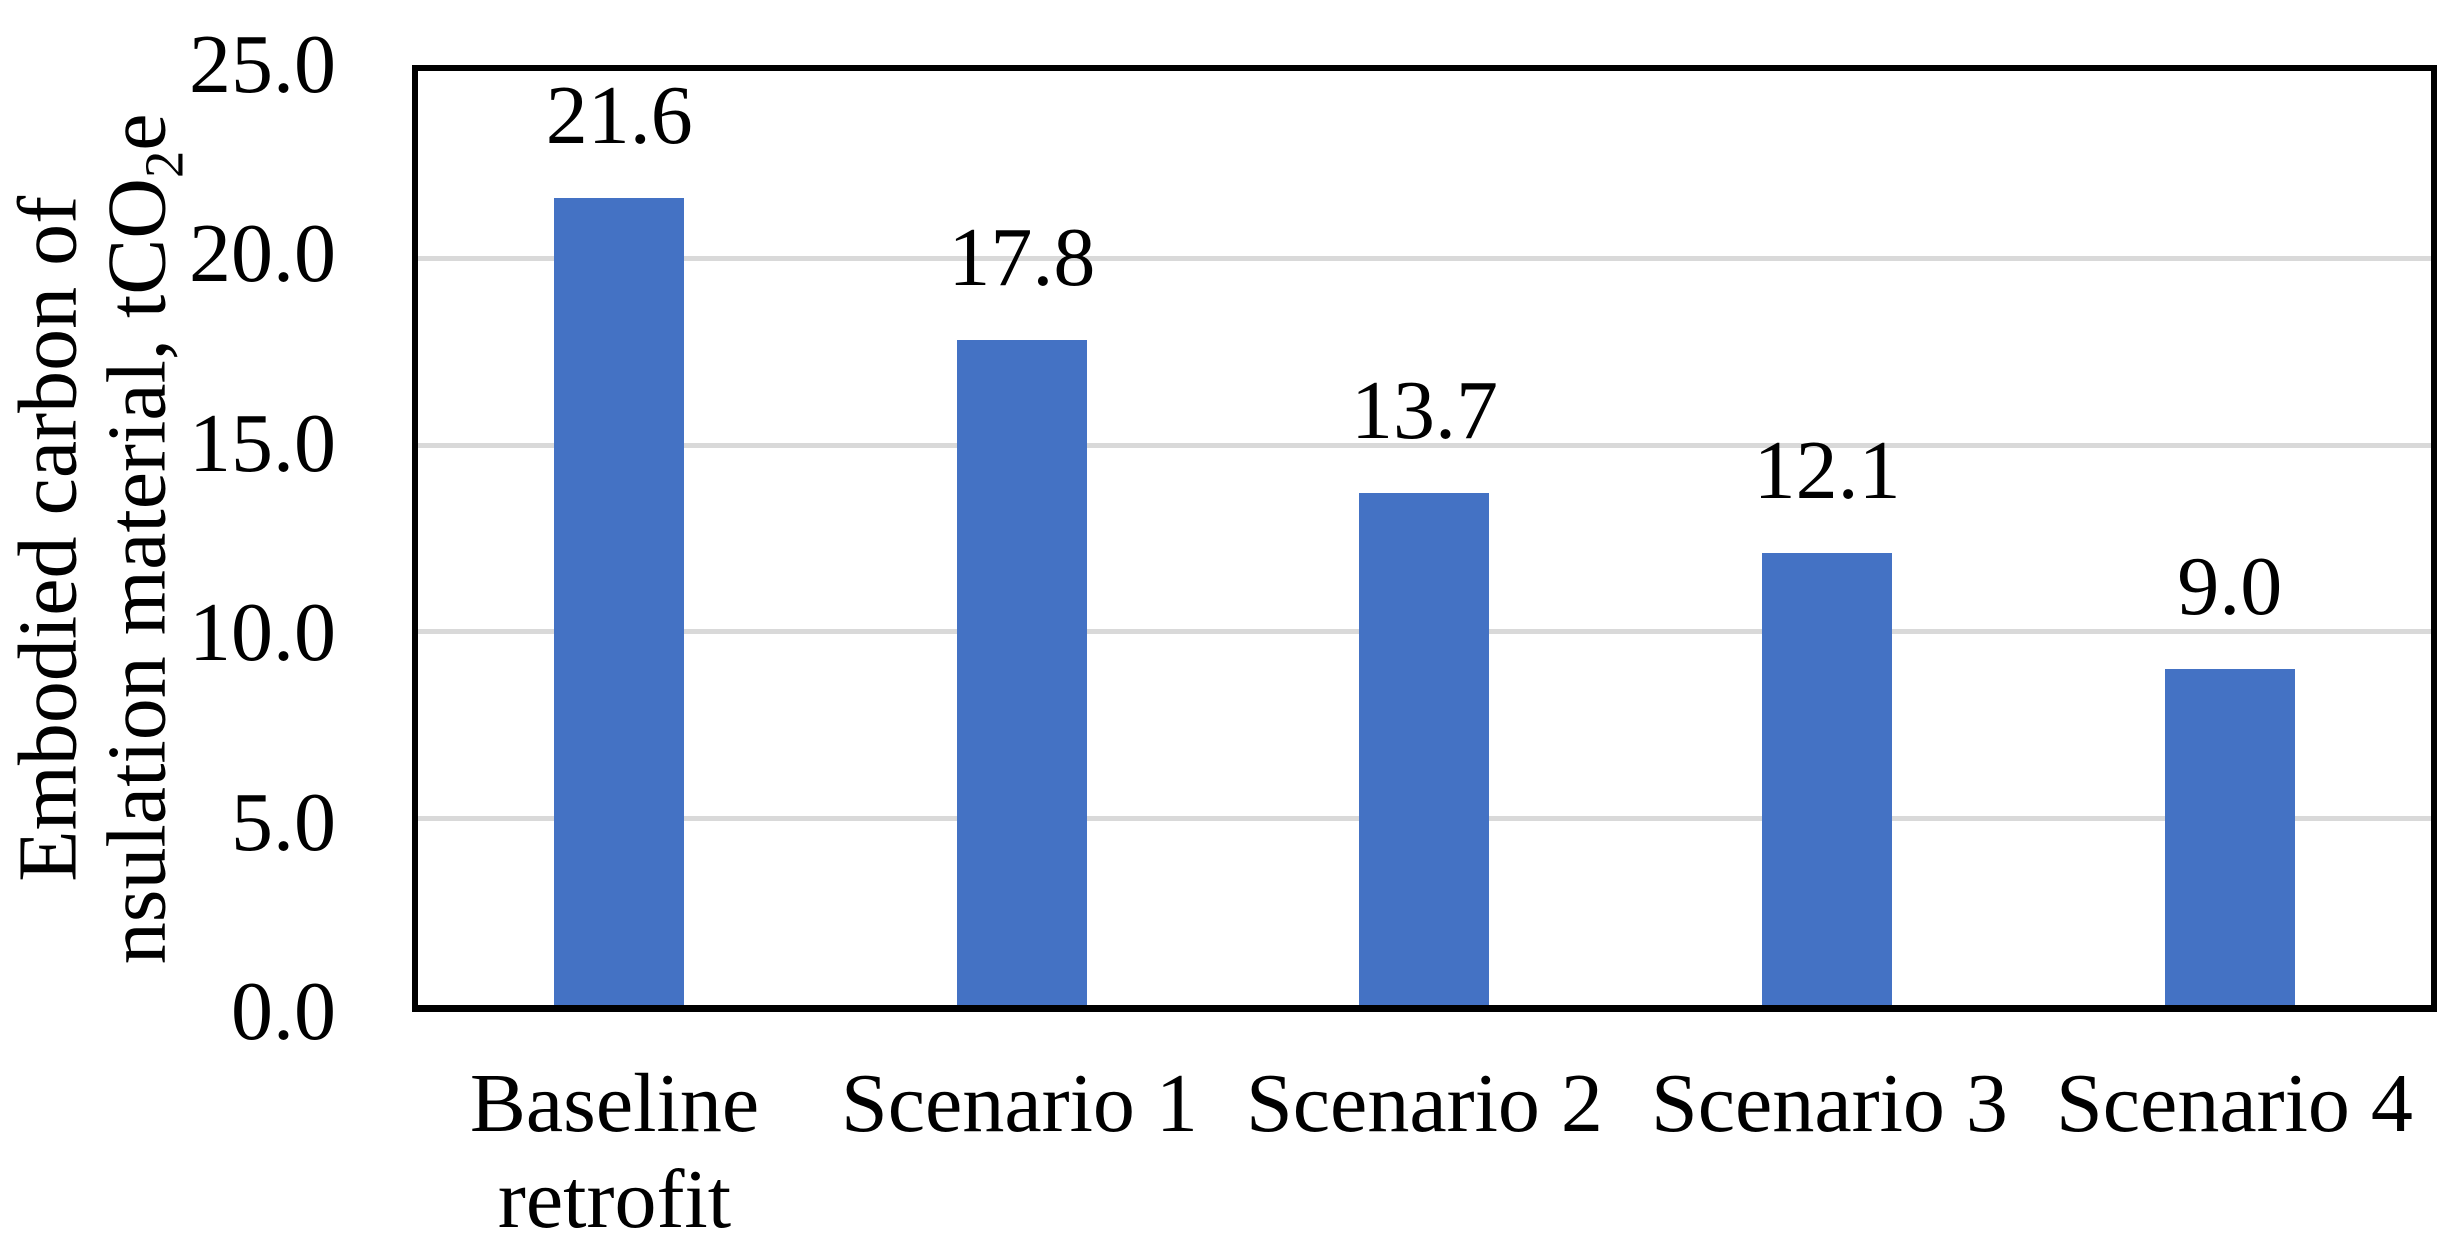 Image resolution: width=2464 pixels, height=1256 pixels. I want to click on x-tick-label-4: Scenario 3, so click(1829, 1103).